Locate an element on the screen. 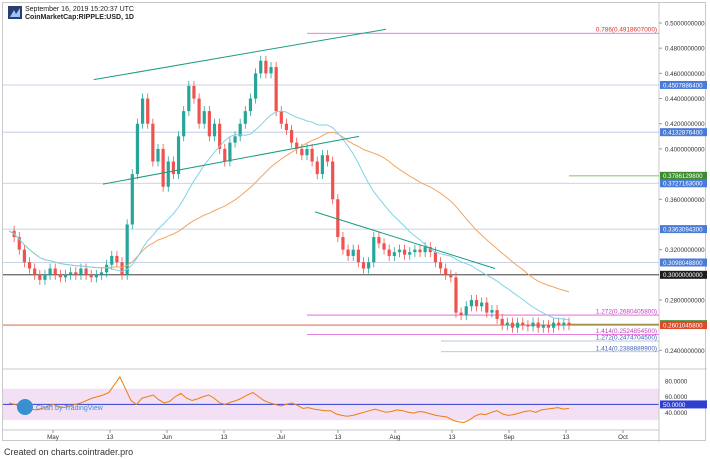 The height and width of the screenshot is (459, 710). rsi-line is located at coordinates (289, 399).